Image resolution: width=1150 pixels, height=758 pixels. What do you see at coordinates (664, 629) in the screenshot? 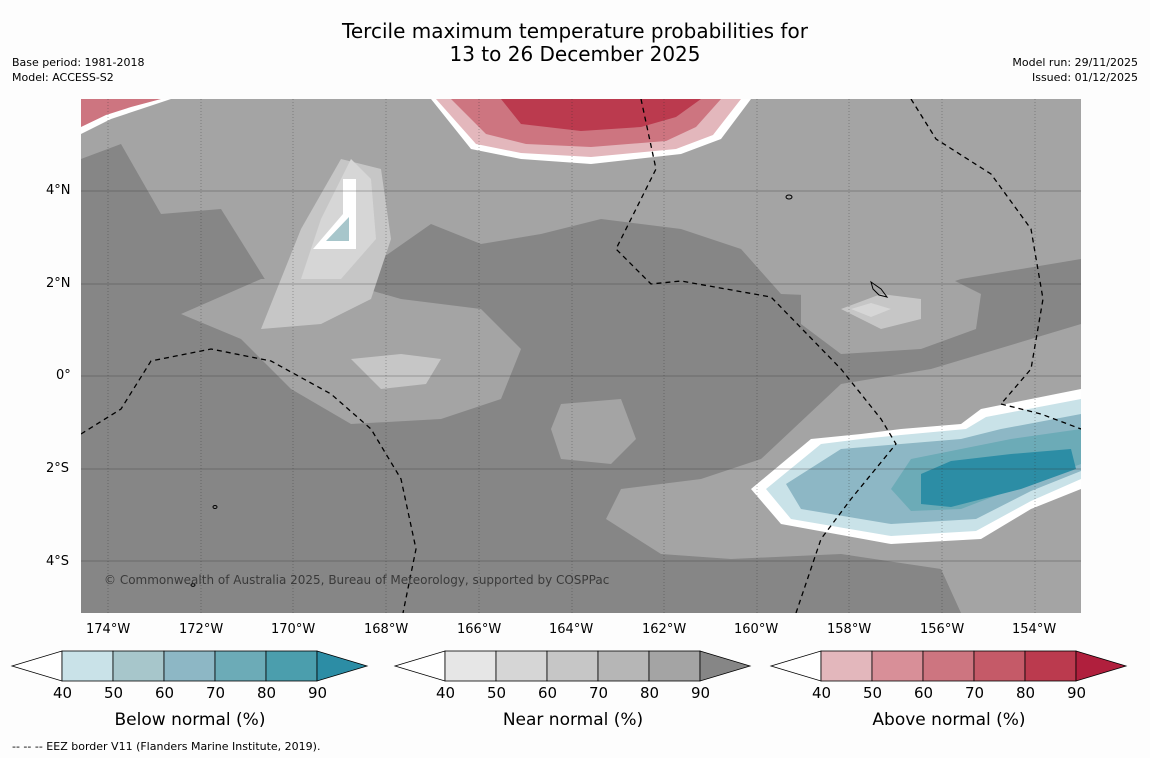
I see `lon-label-162w: 162°W` at bounding box center [664, 629].